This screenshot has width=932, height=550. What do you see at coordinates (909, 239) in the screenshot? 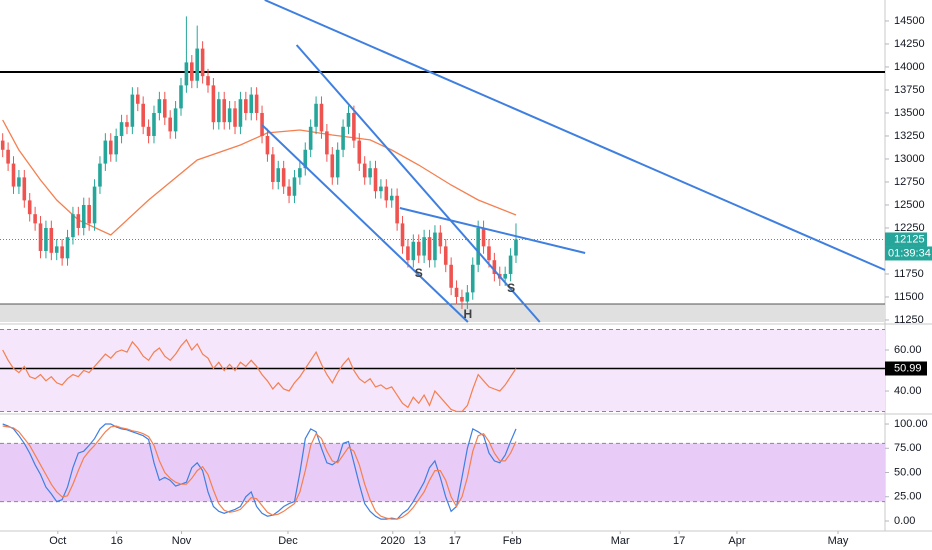
I see `last-price-label: 12125` at bounding box center [909, 239].